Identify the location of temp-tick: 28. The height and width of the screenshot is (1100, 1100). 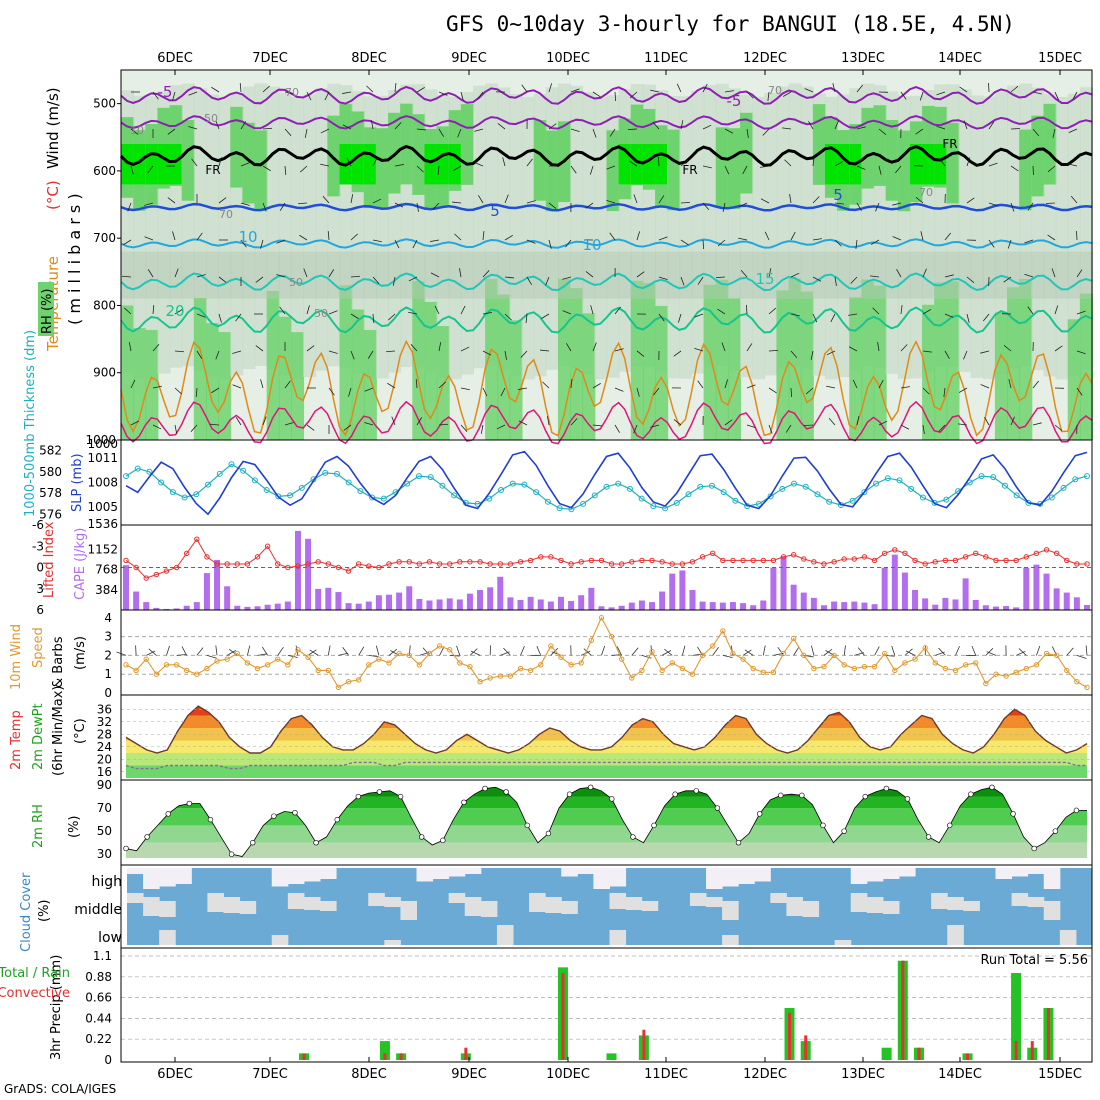
(104, 734).